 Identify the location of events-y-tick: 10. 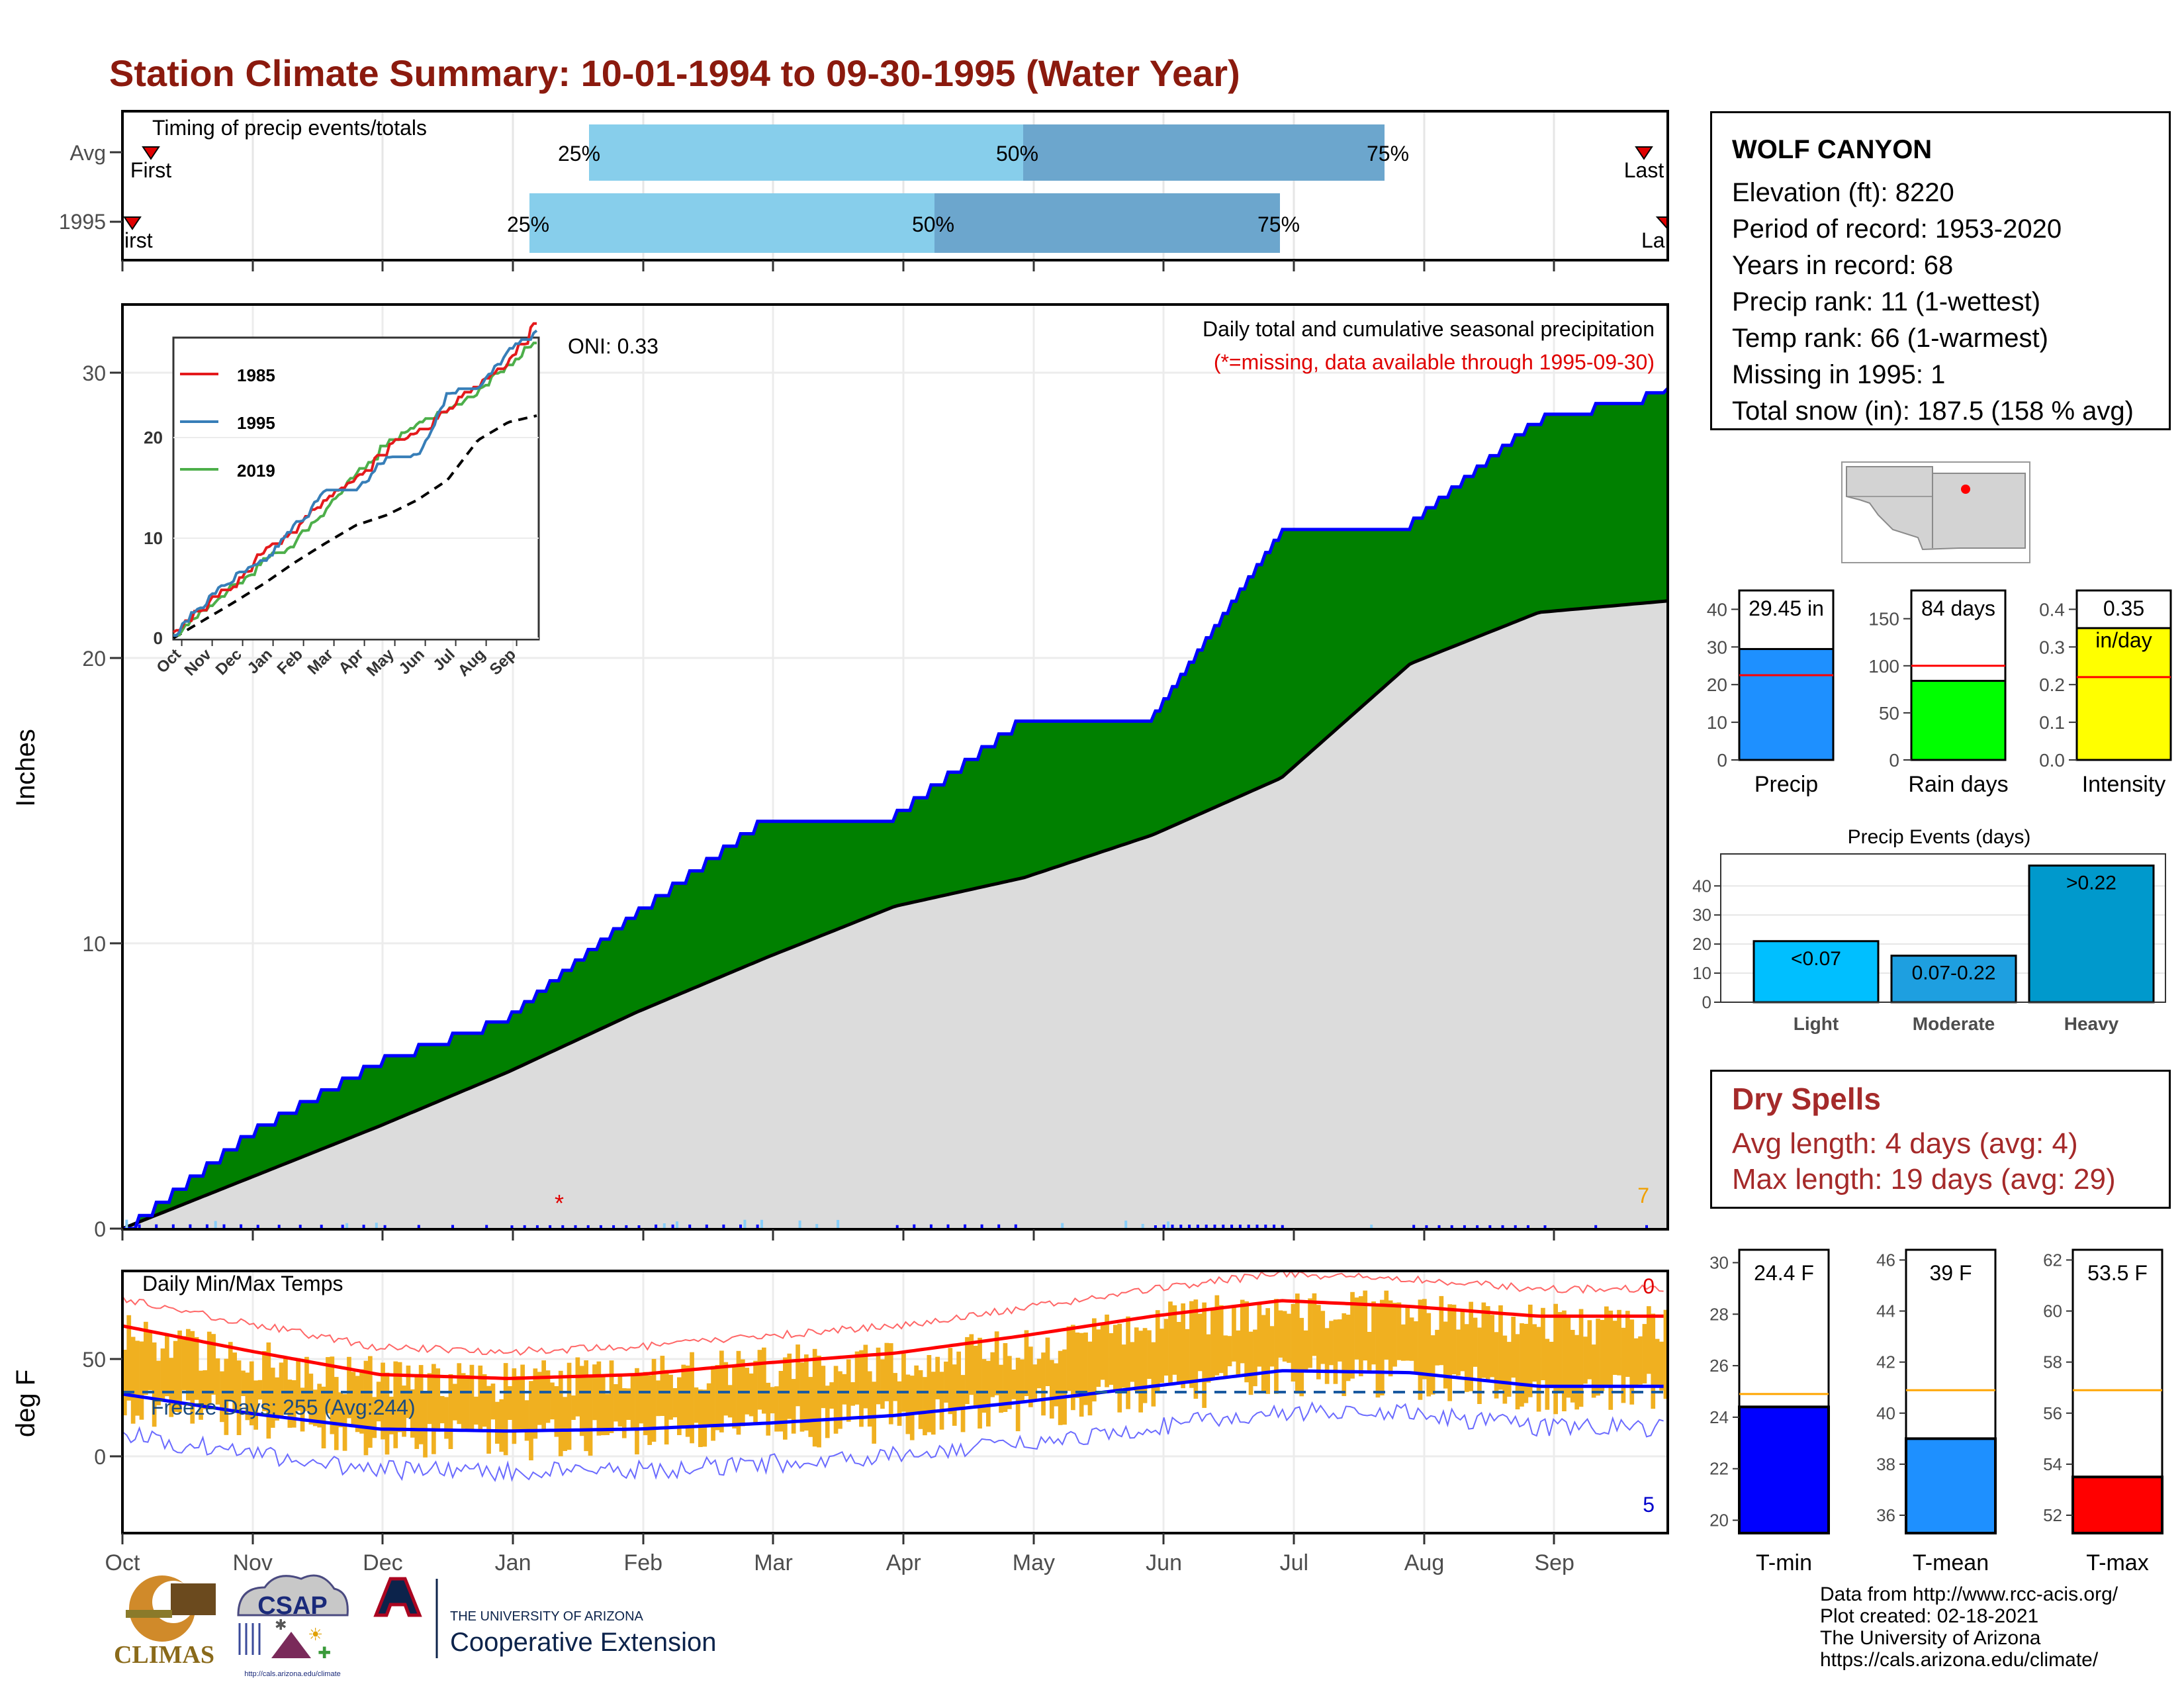
(1701, 973).